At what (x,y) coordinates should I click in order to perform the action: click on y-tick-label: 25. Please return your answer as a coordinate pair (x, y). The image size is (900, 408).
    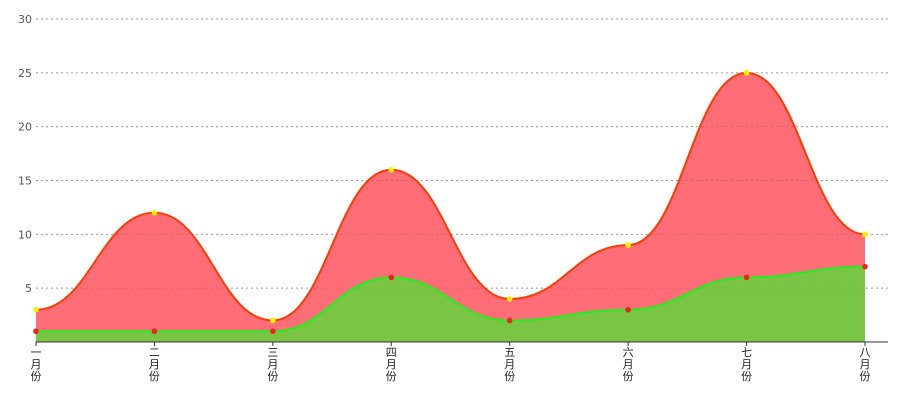
    Looking at the image, I should click on (25, 73).